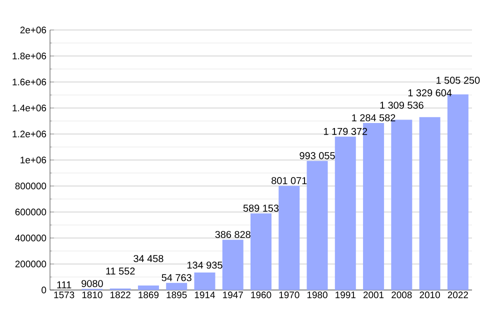 The height and width of the screenshot is (320, 500). What do you see at coordinates (120, 295) in the screenshot?
I see `x-tick-label: 1822` at bounding box center [120, 295].